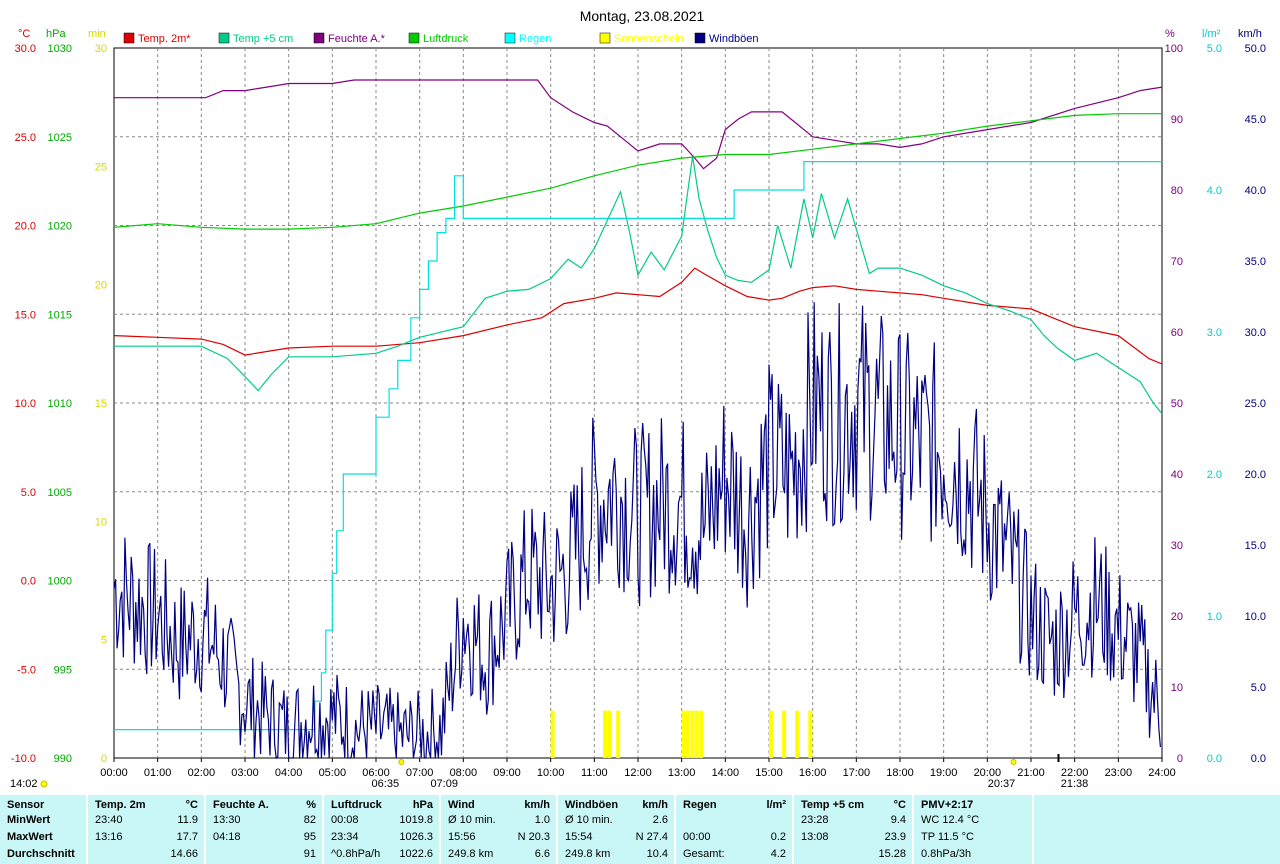  I want to click on stats-time: 15:56, so click(462, 837).